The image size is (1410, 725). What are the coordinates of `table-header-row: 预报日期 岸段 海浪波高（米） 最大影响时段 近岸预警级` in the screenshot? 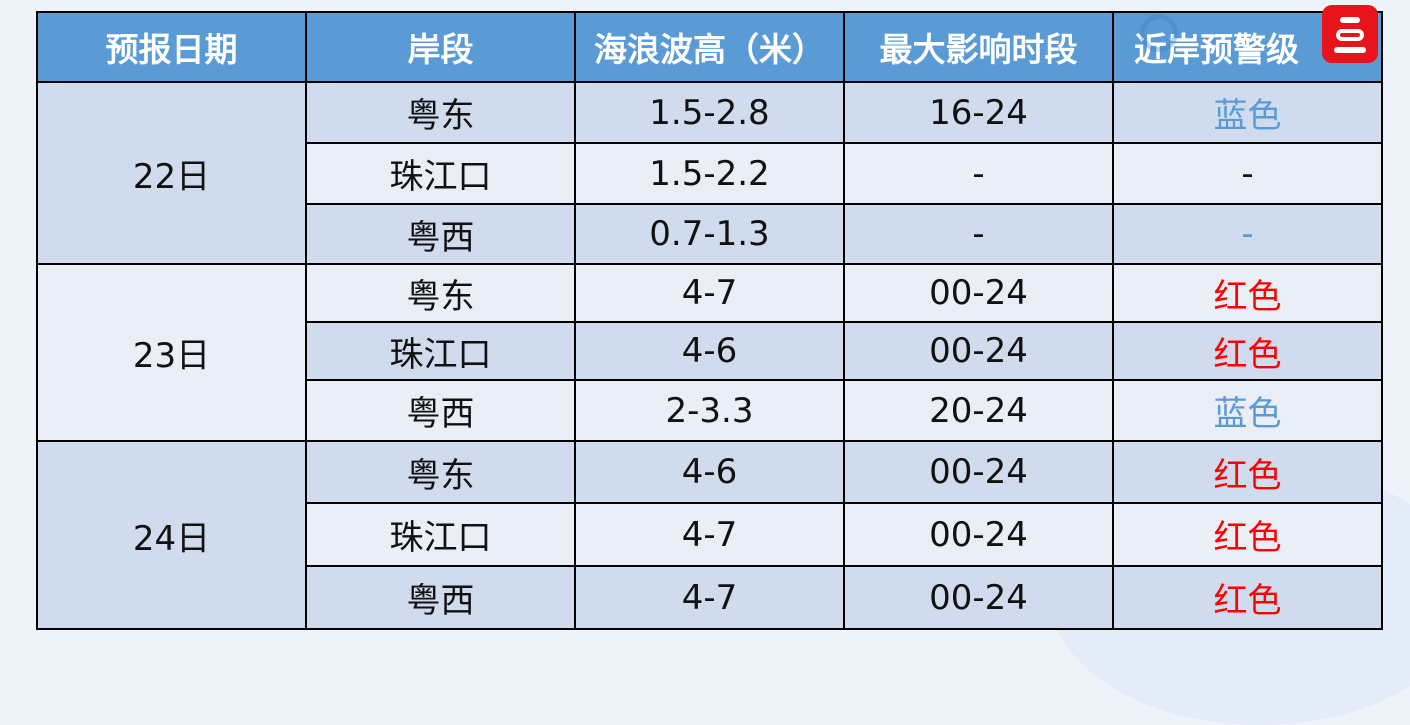 It's located at (709, 47).